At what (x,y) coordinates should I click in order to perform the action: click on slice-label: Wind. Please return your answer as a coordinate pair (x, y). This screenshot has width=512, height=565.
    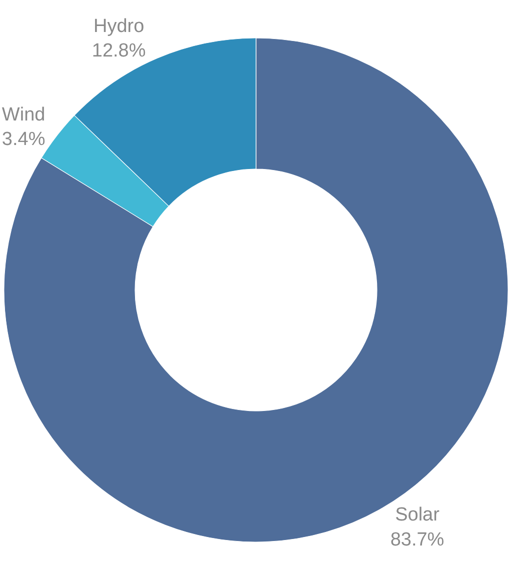
    Looking at the image, I should click on (24, 115).